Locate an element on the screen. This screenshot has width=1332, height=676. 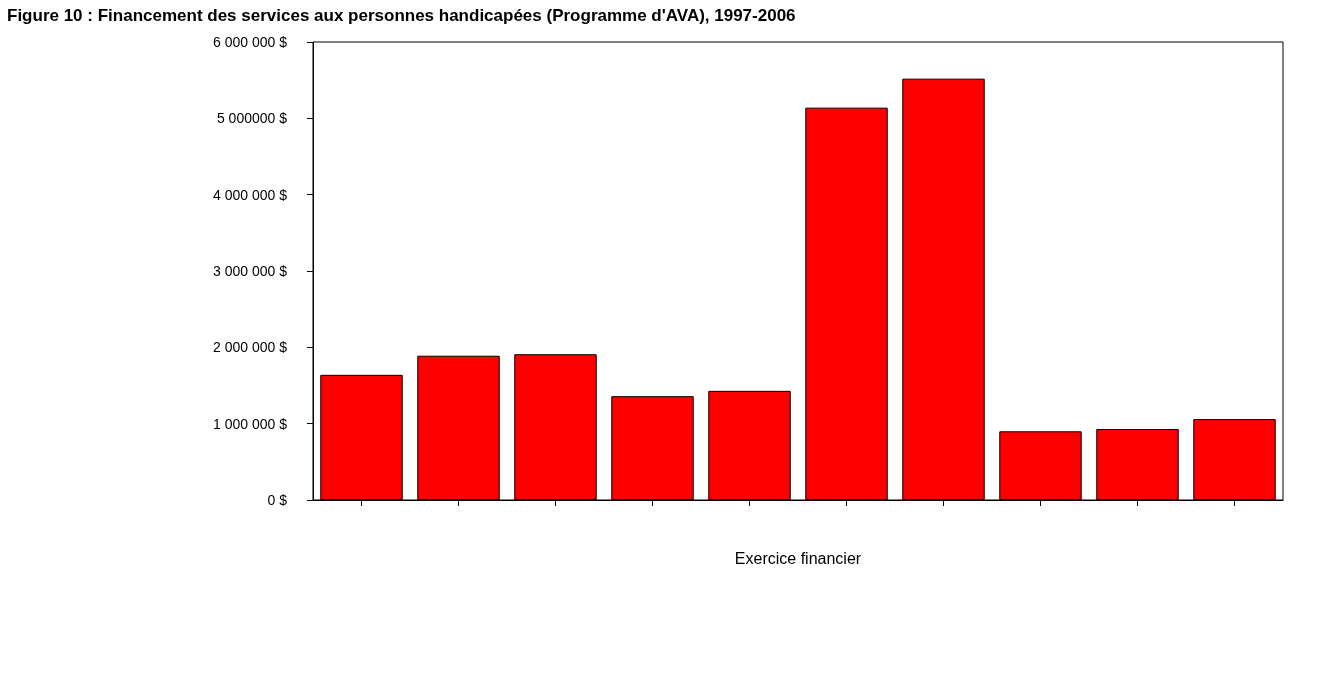
y-tick-label: 3 000 000 $ is located at coordinates (250, 271).